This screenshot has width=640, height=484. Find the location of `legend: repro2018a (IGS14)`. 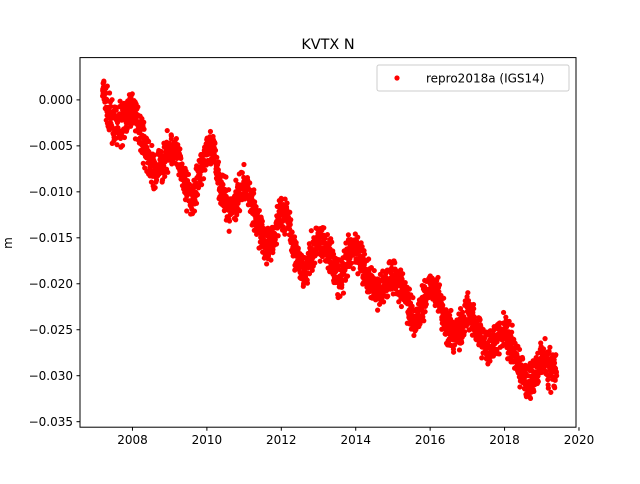

legend: repro2018a (IGS14) is located at coordinates (473, 78).